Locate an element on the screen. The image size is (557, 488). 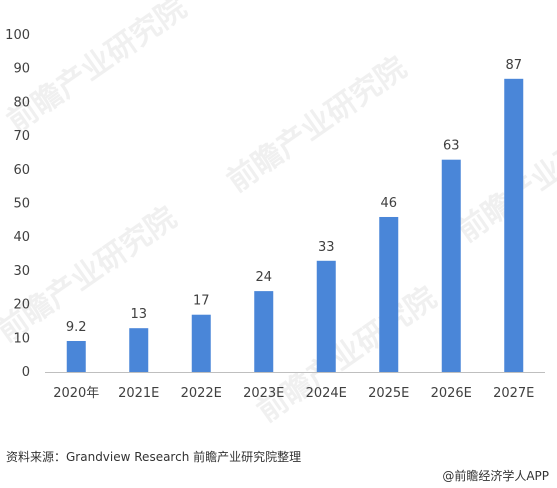
x-tick-label: 2020年 is located at coordinates (76, 393).